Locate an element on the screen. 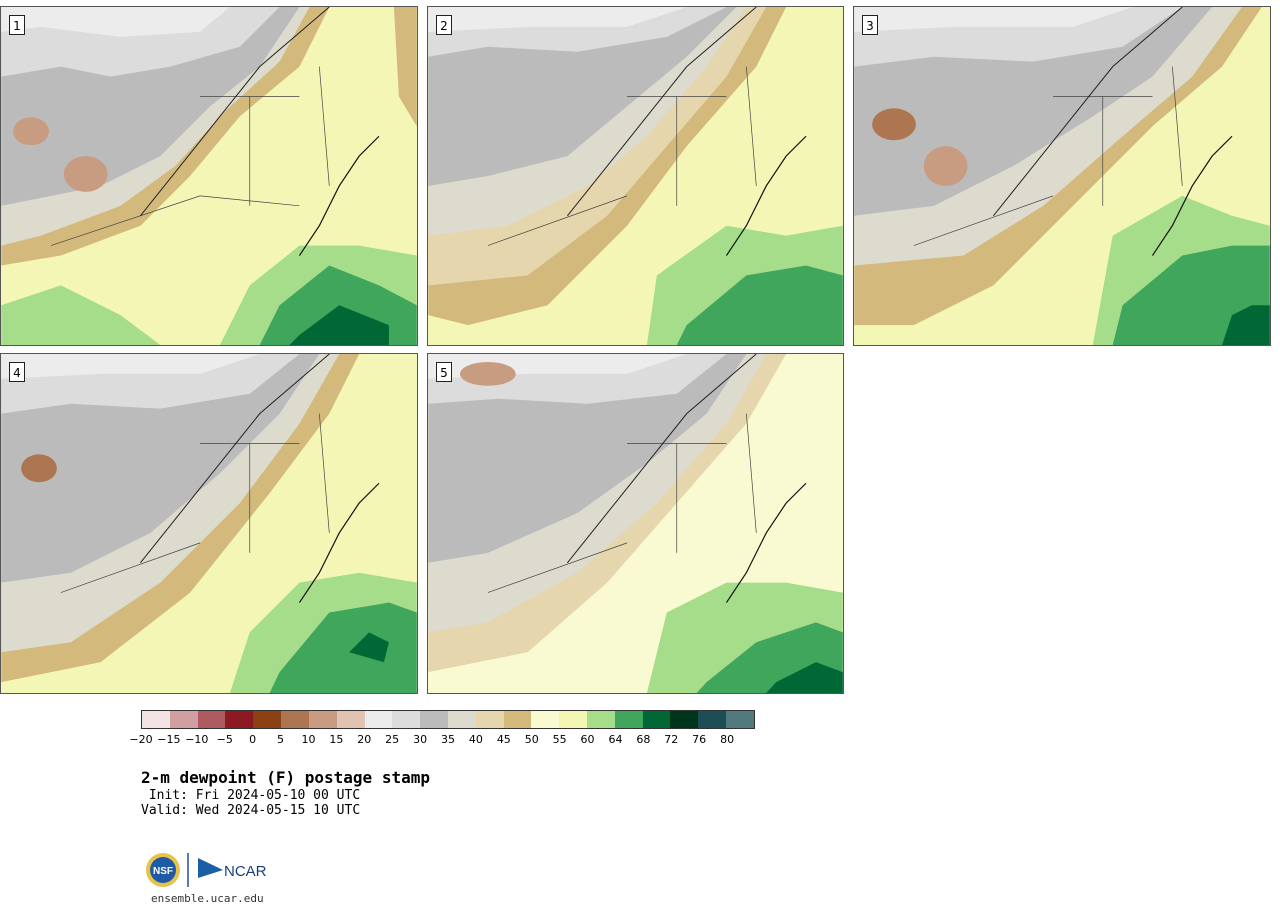 The width and height of the screenshot is (1280, 910). colorbar-tick-label: 35 is located at coordinates (448, 739).